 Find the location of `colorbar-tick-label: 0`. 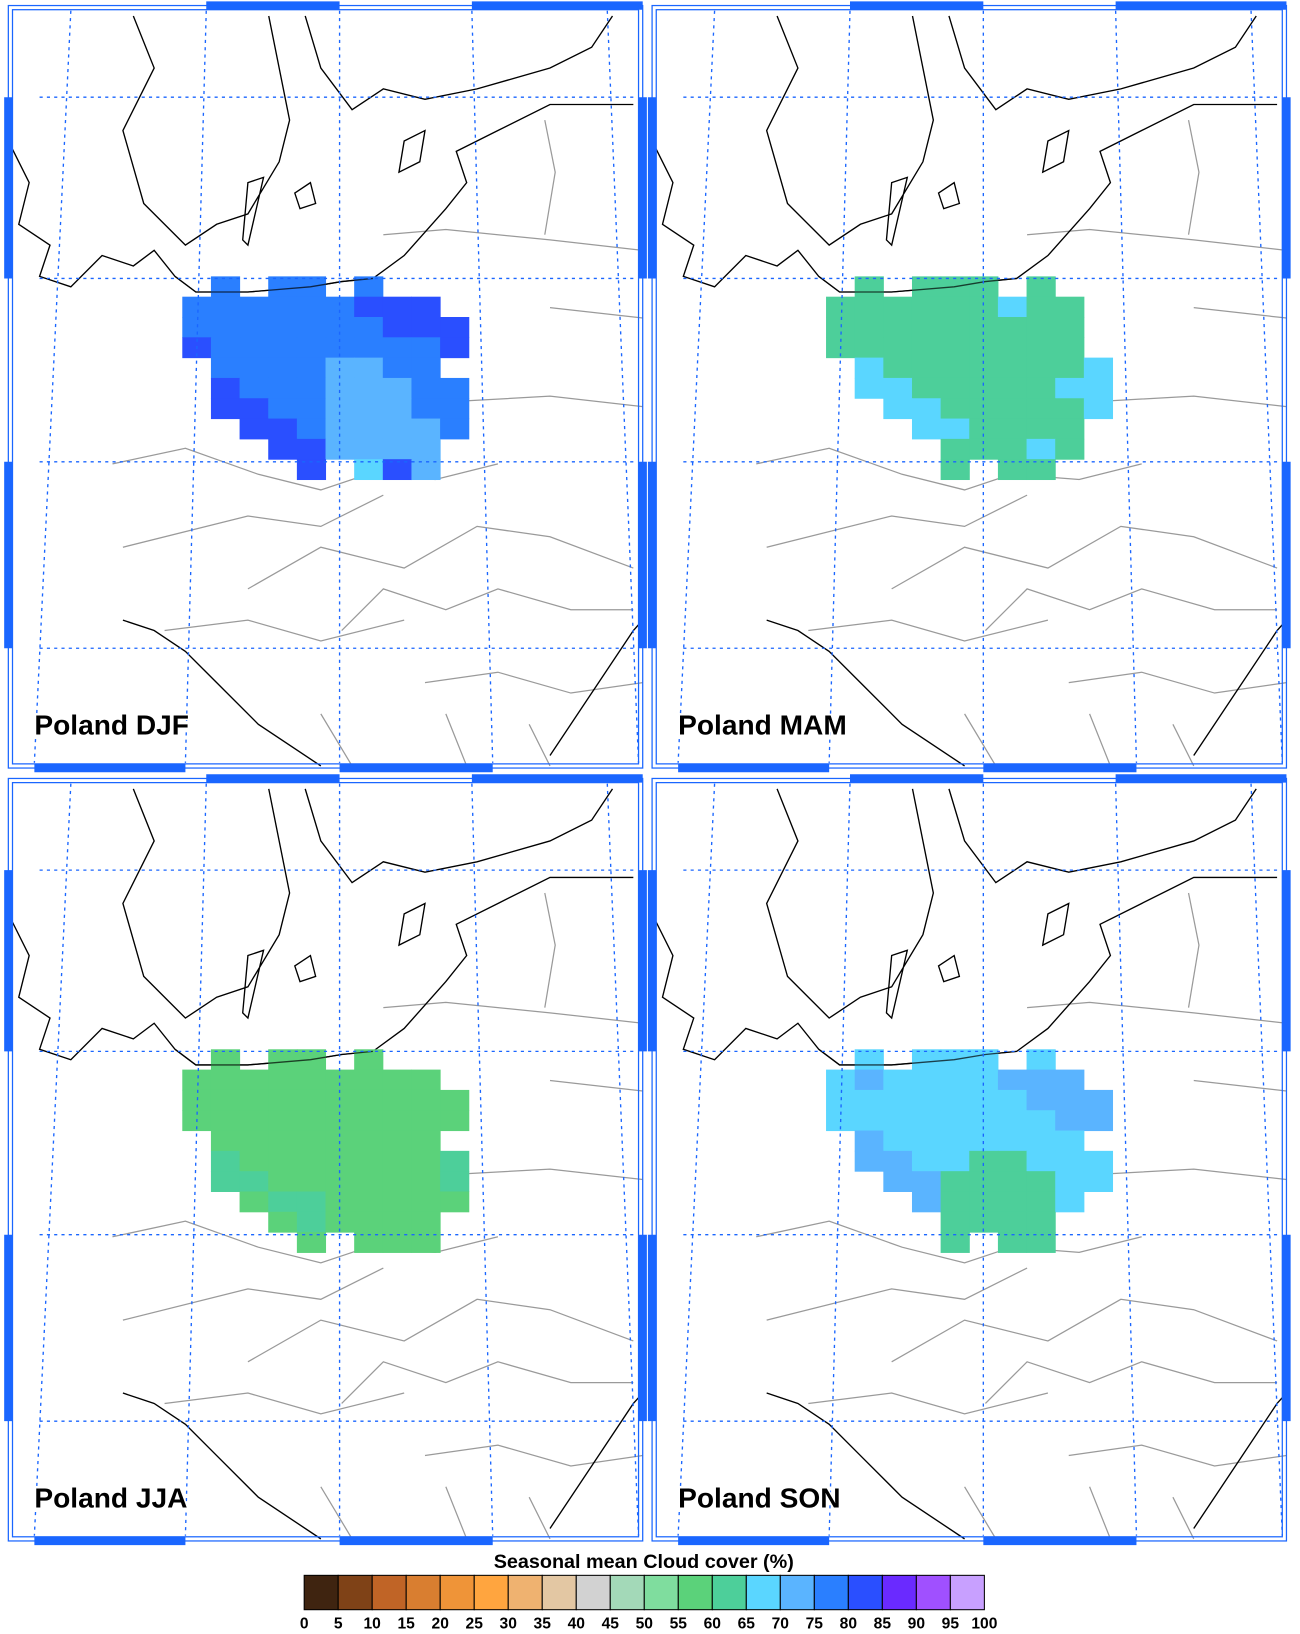

colorbar-tick-label: 0 is located at coordinates (304, 1623).